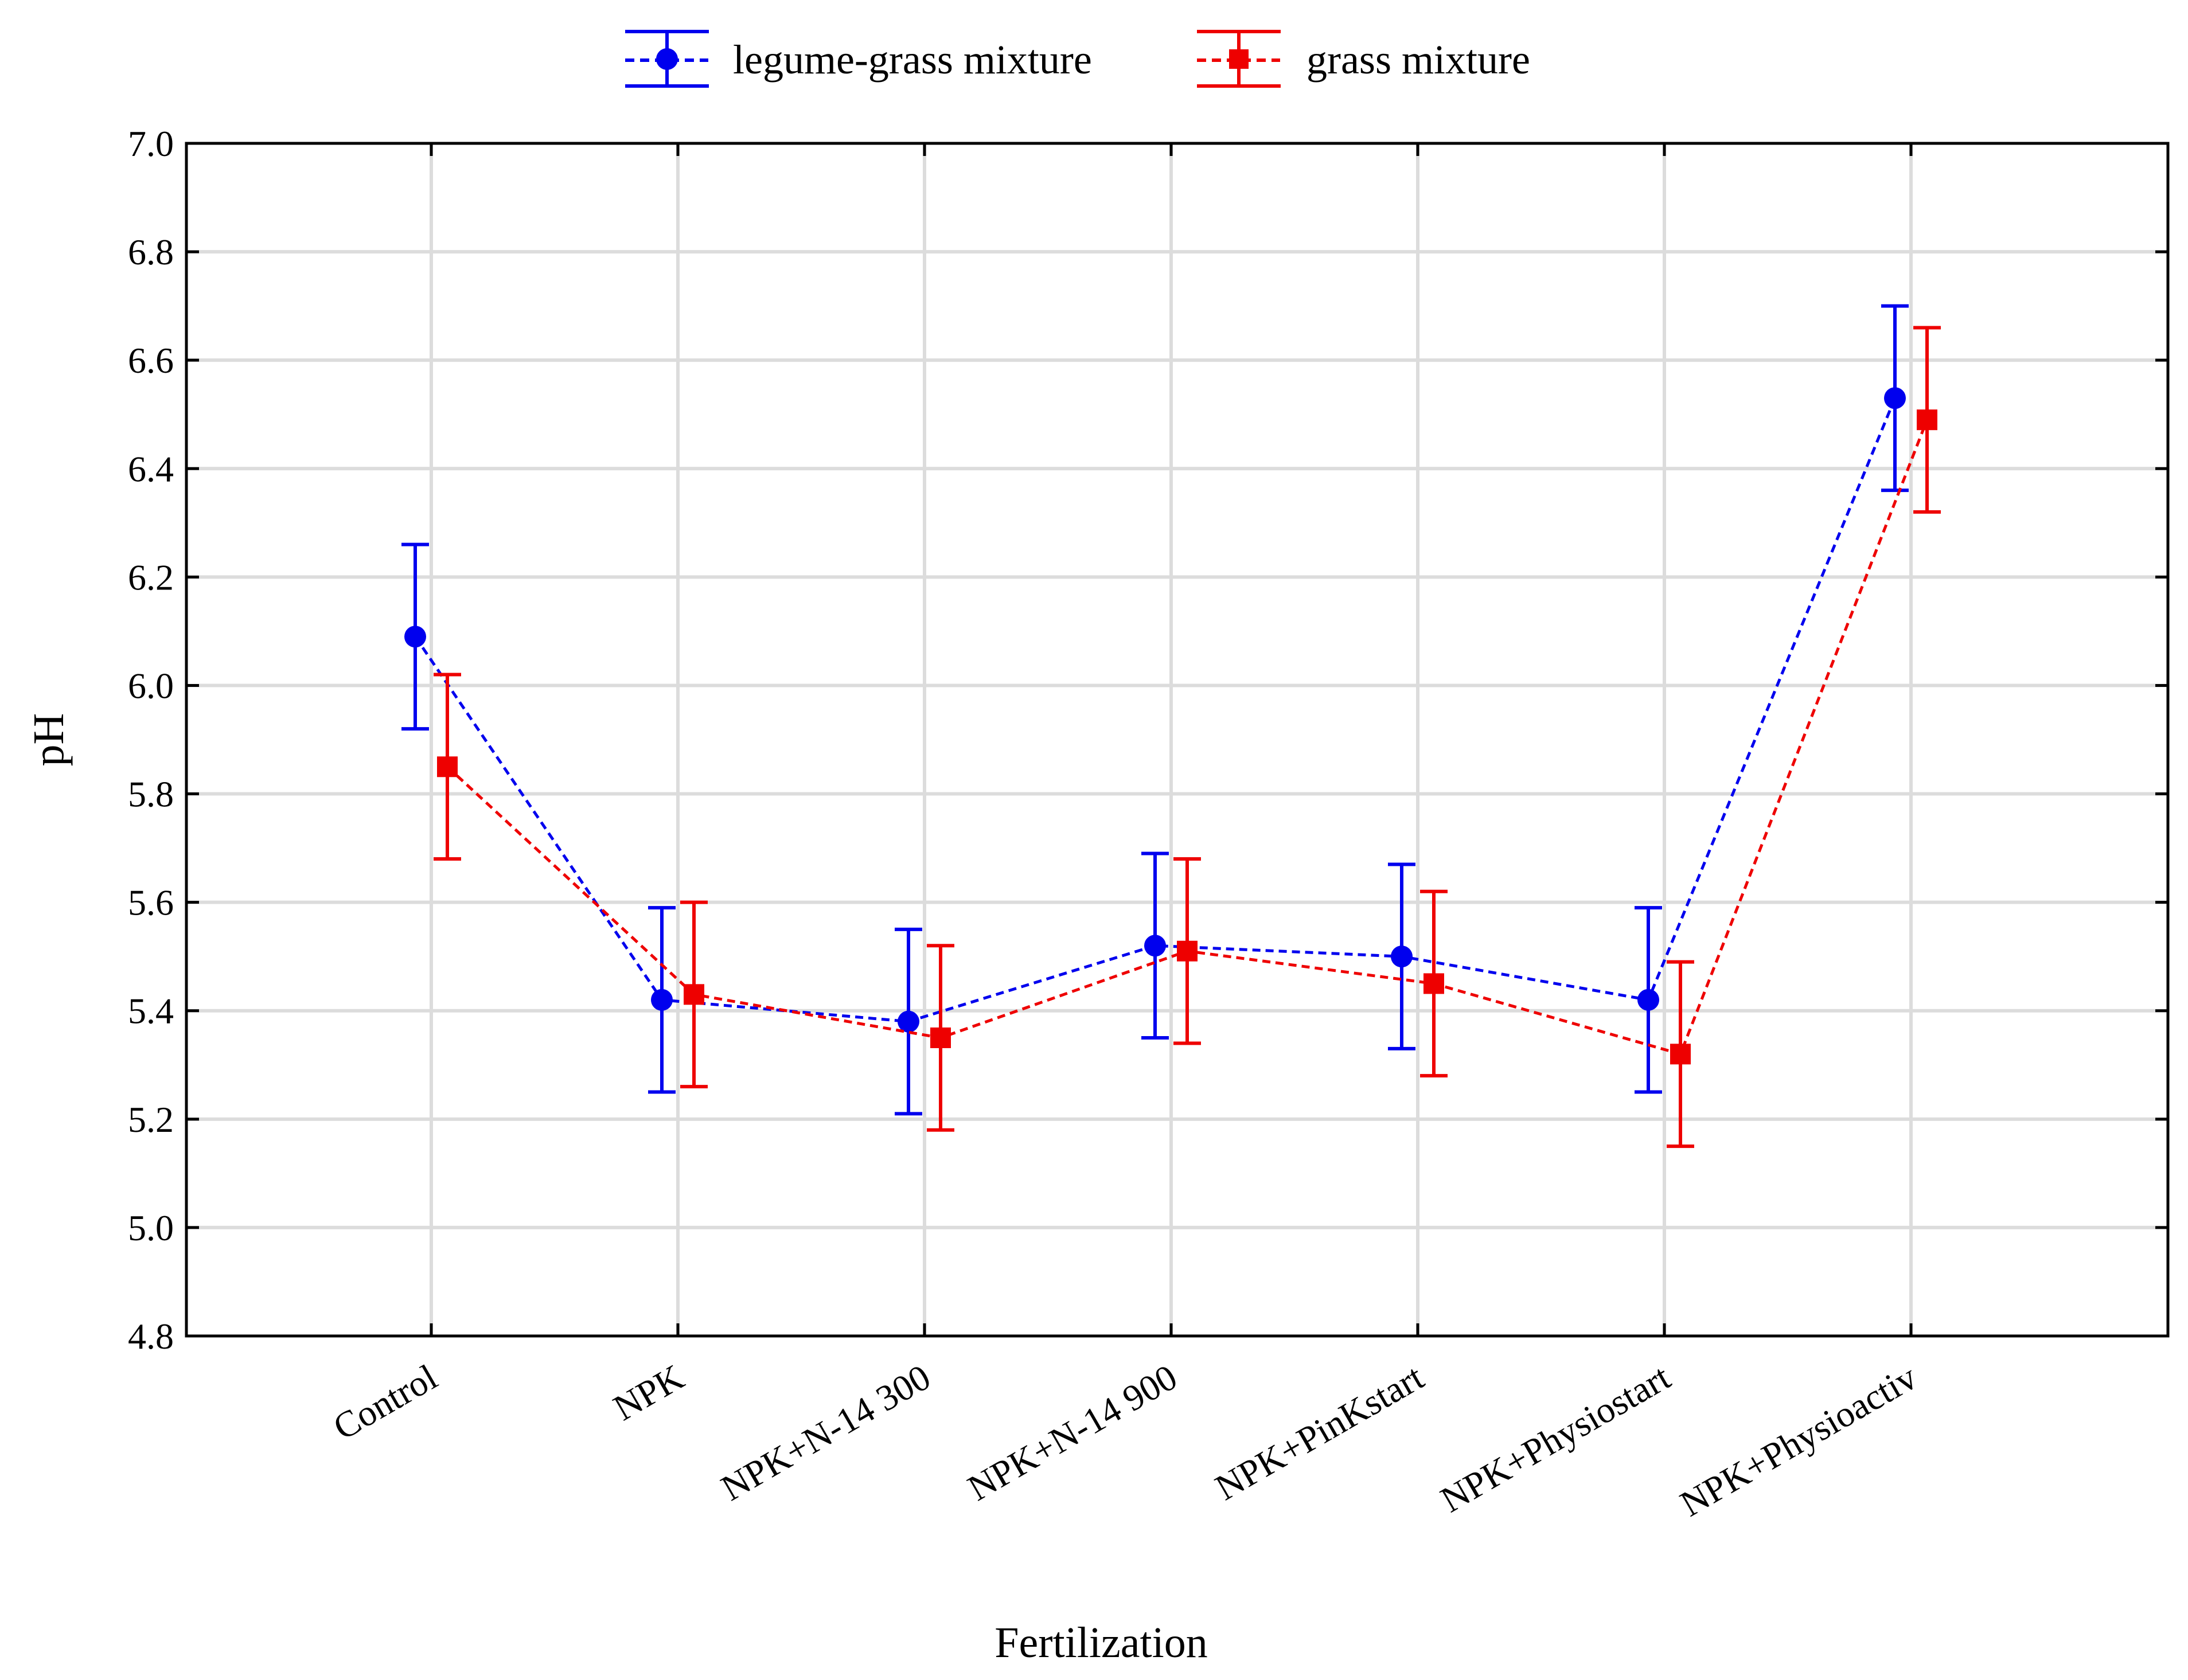  Describe the element at coordinates (649, 1393) in the screenshot. I see `x-tick-label-npk: NPK` at that location.